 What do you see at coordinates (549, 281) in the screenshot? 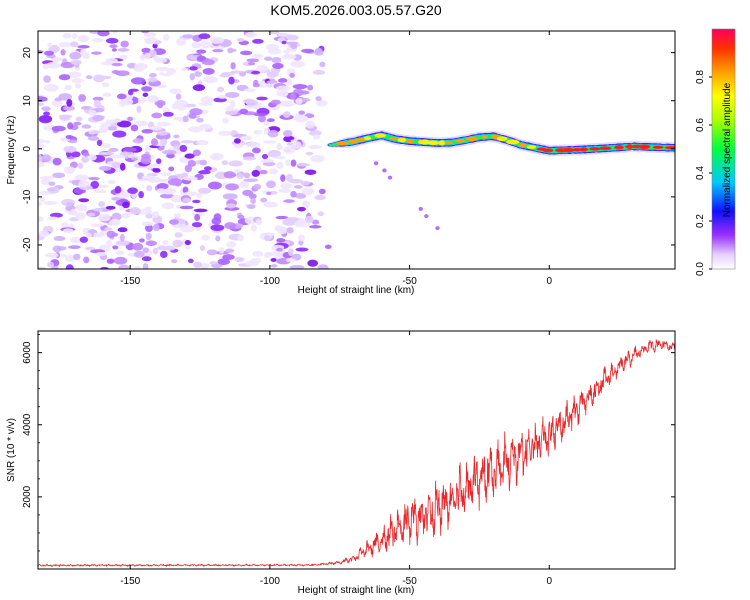
I see `spectrogram-xtick-label: 0` at bounding box center [549, 281].